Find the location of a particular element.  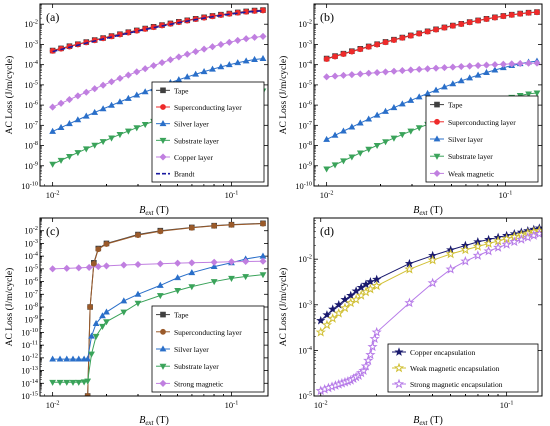

y-tick-label: 10⁻¹⁵ is located at coordinates (29, 396).